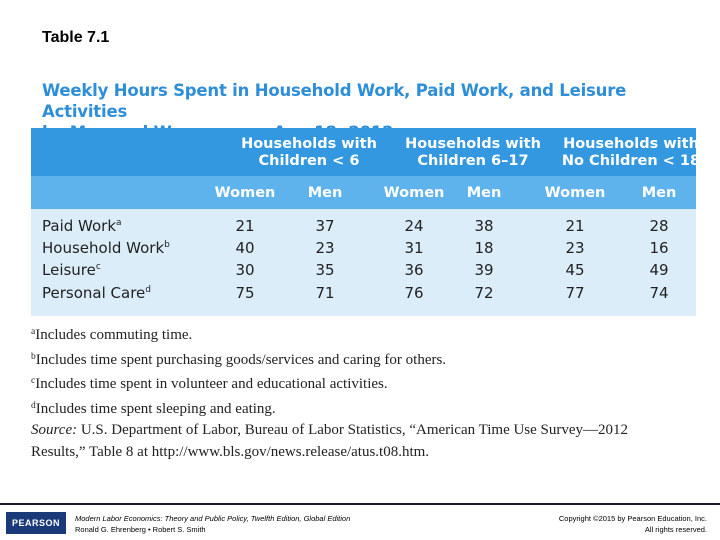 The image size is (720, 540). I want to click on footnote-text: Includes commuting time., so click(114, 335).